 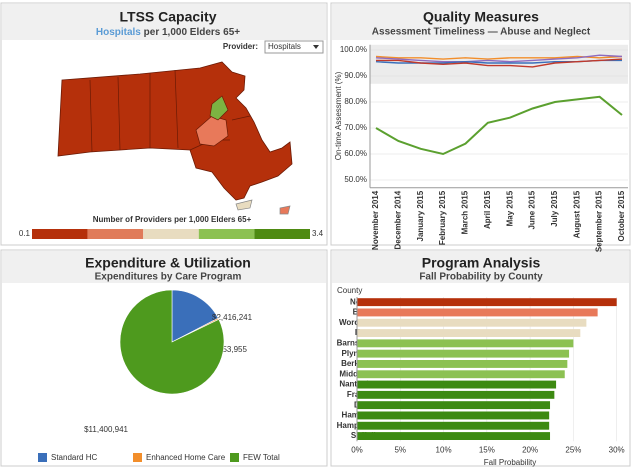 I want to click on legend-label: Enhanced Home Care, so click(x=186, y=457).